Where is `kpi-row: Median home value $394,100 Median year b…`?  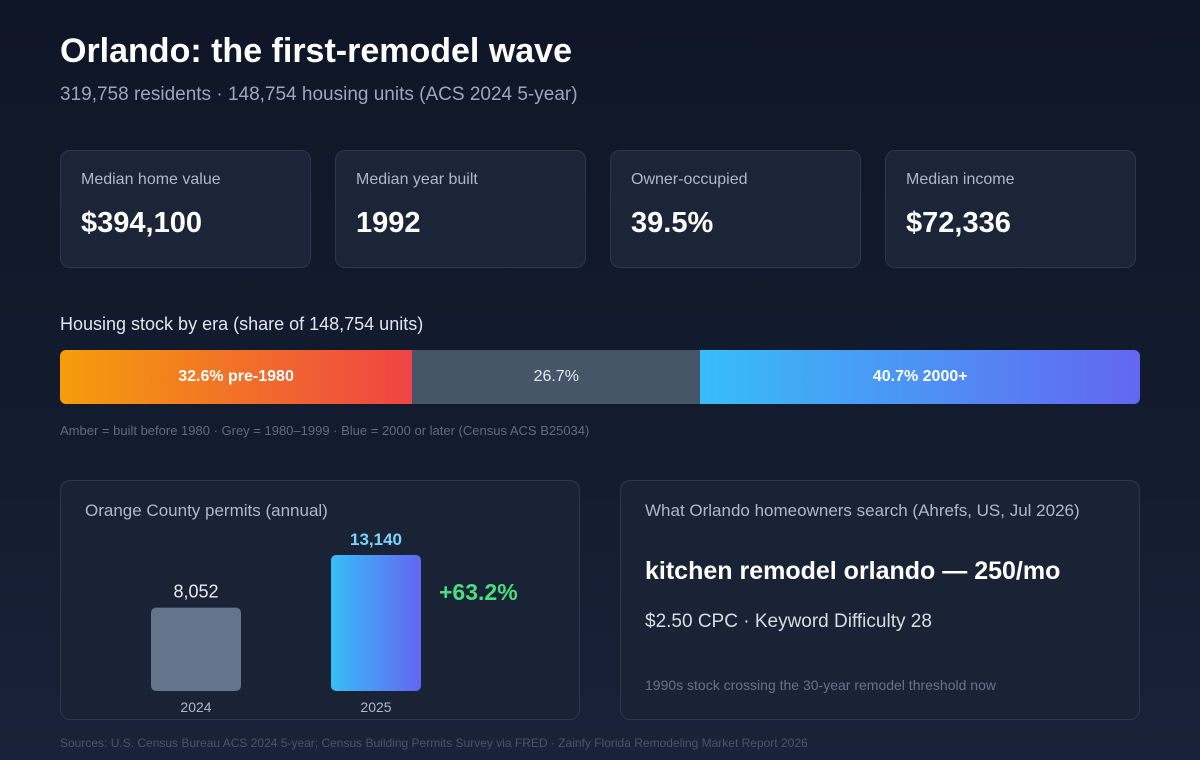 kpi-row: Median home value $394,100 Median year b… is located at coordinates (598, 209).